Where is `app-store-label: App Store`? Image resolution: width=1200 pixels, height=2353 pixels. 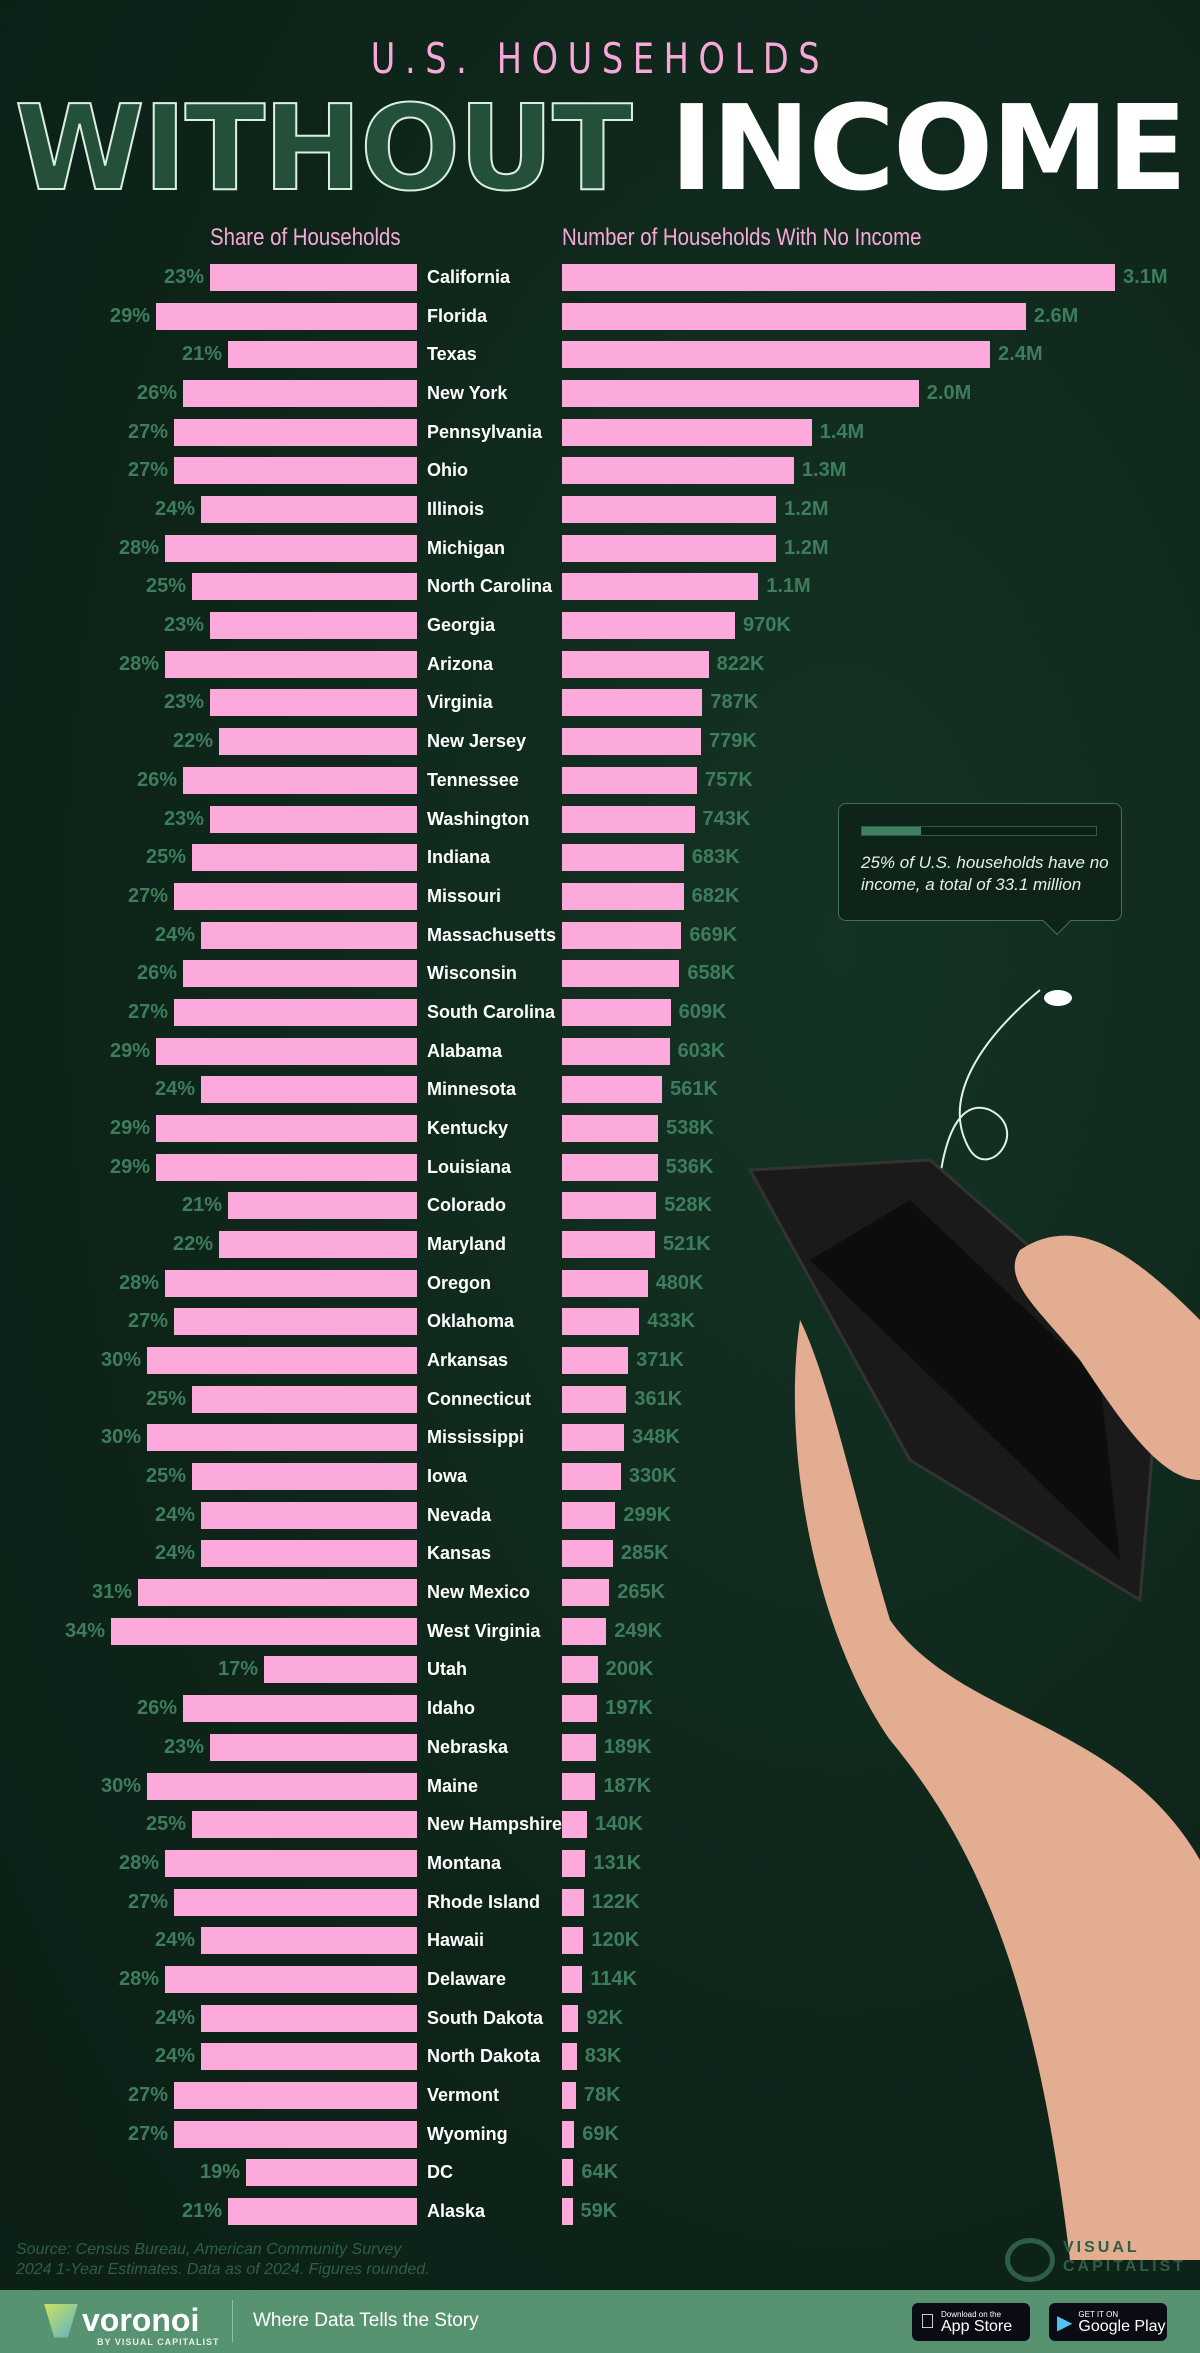
app-store-label: App Store is located at coordinates (969, 2326).